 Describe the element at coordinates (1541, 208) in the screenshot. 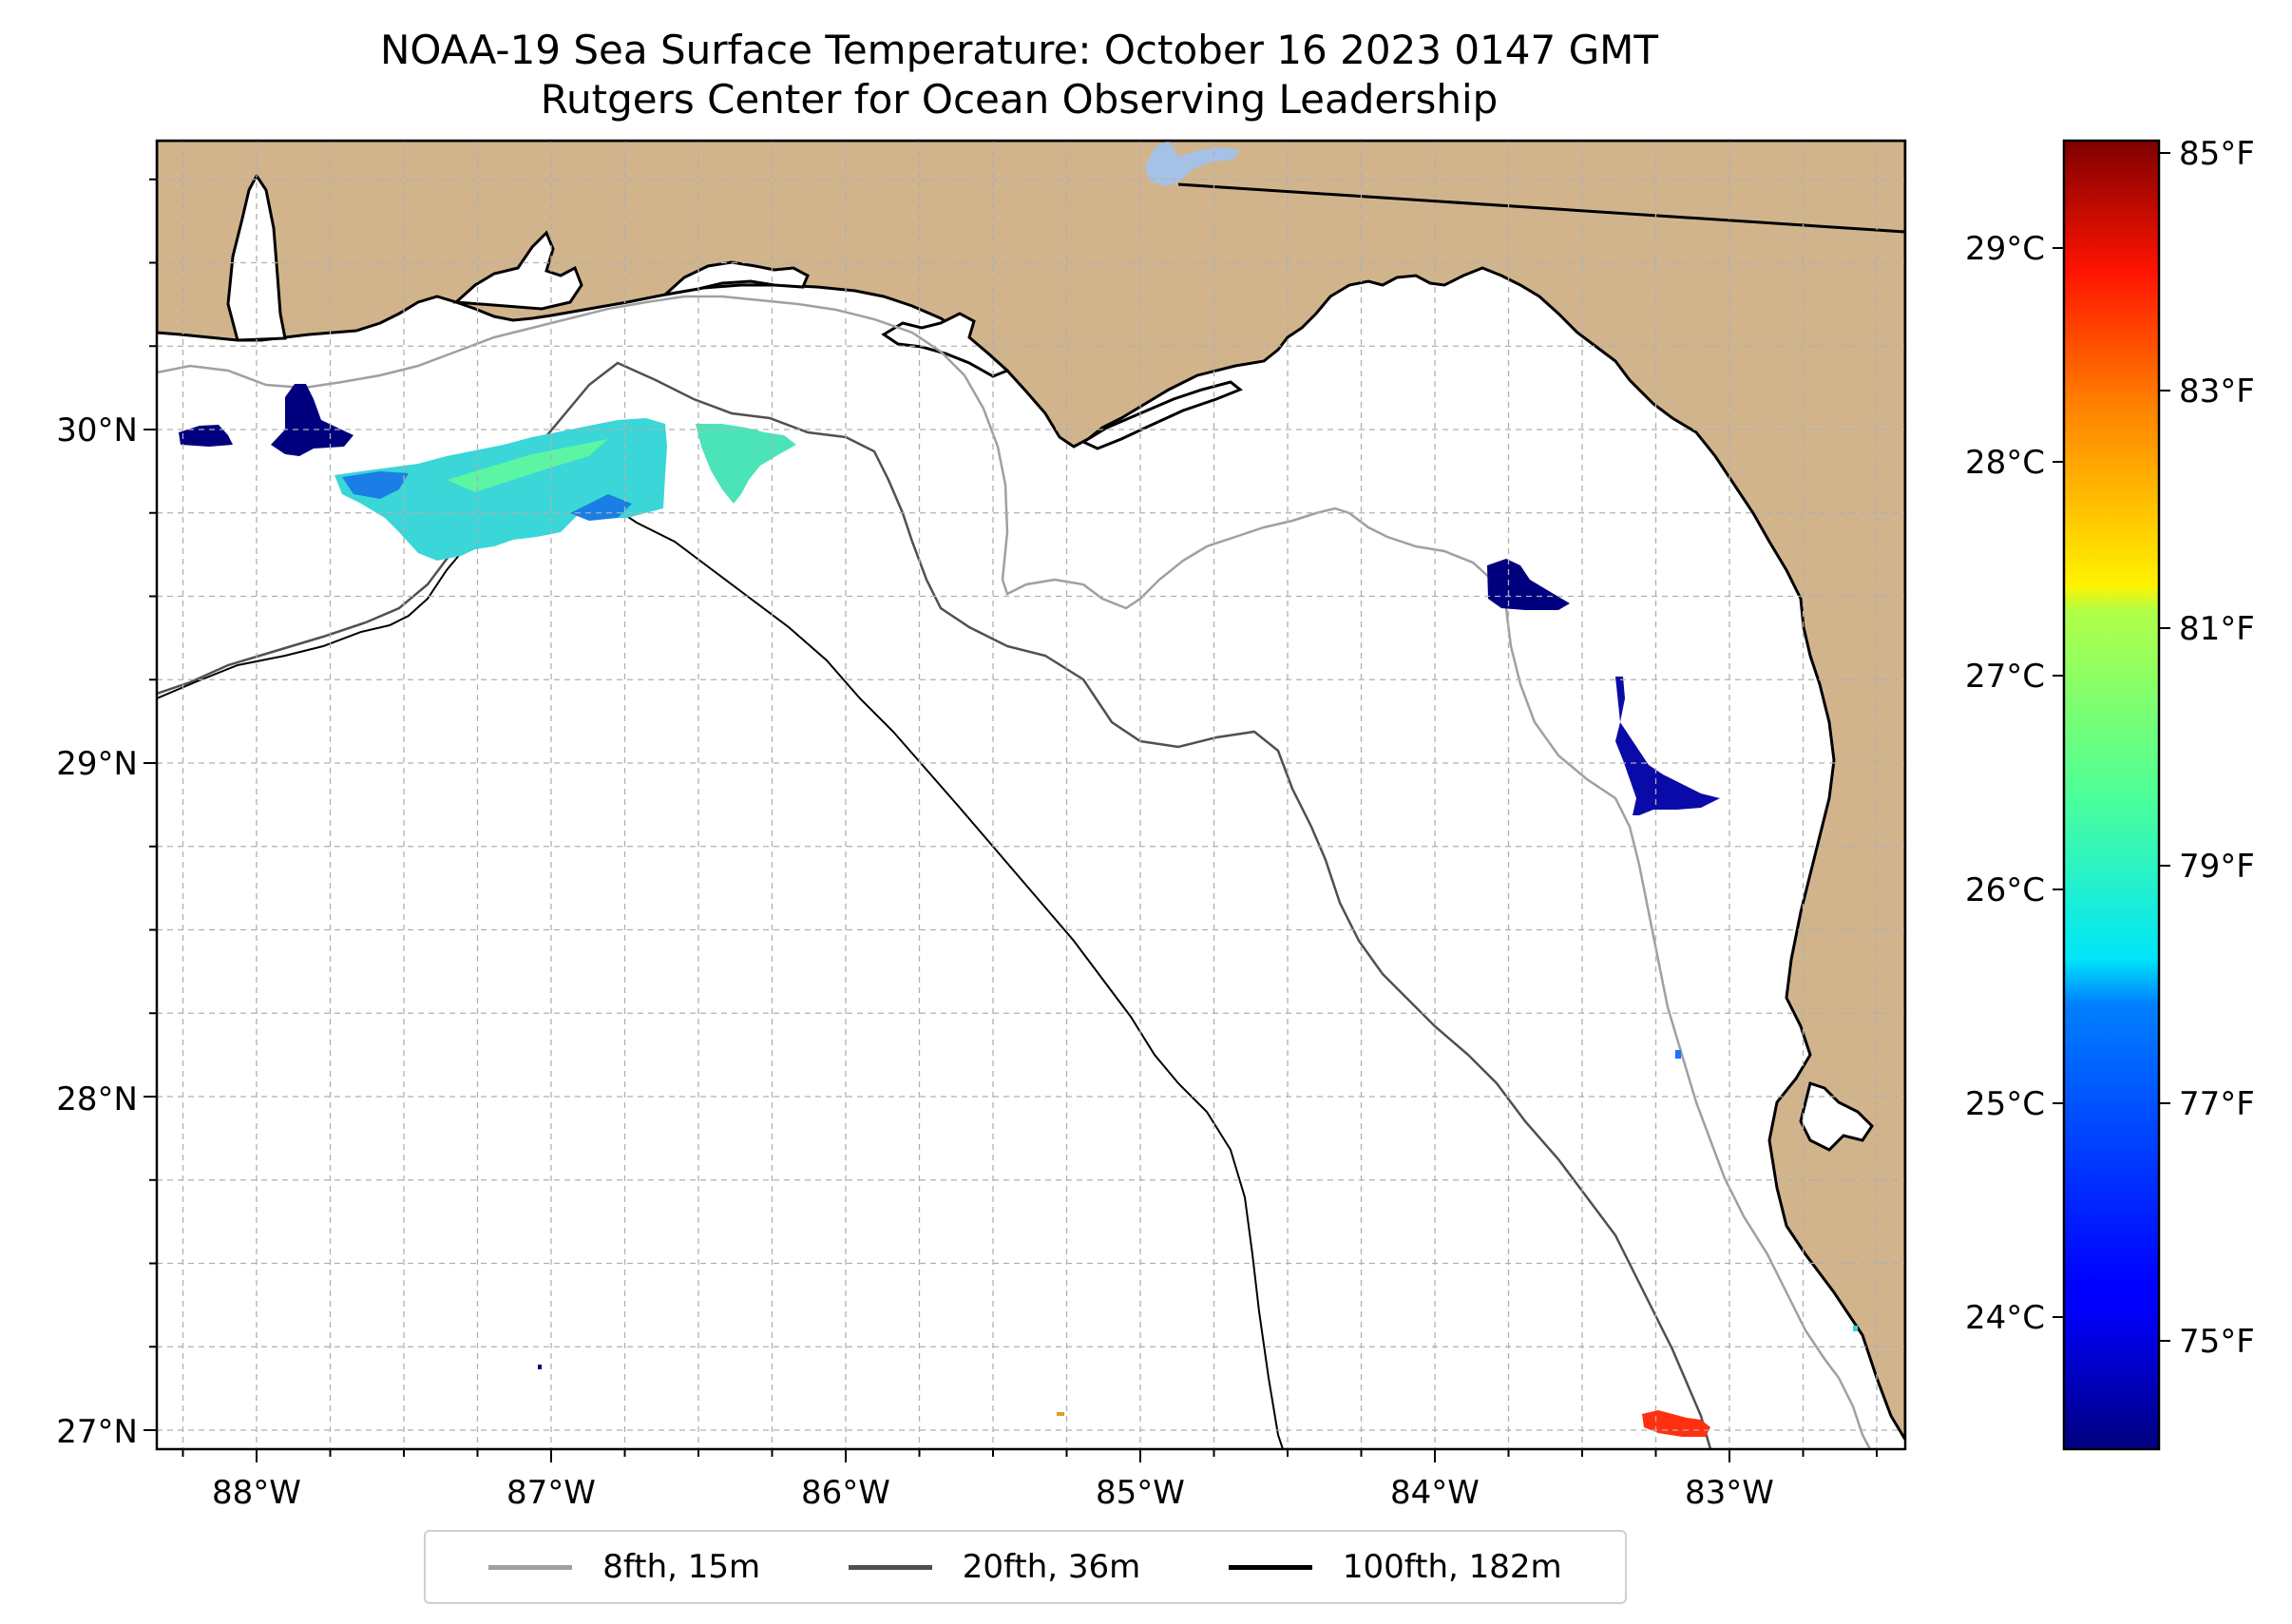

I see `state-border` at that location.